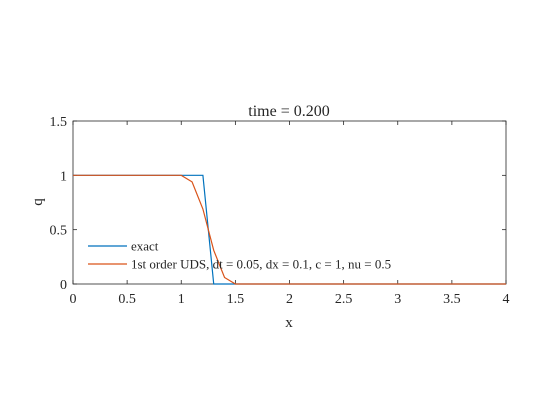  What do you see at coordinates (236, 299) in the screenshot?
I see `x-tick-label: 1.5` at bounding box center [236, 299].